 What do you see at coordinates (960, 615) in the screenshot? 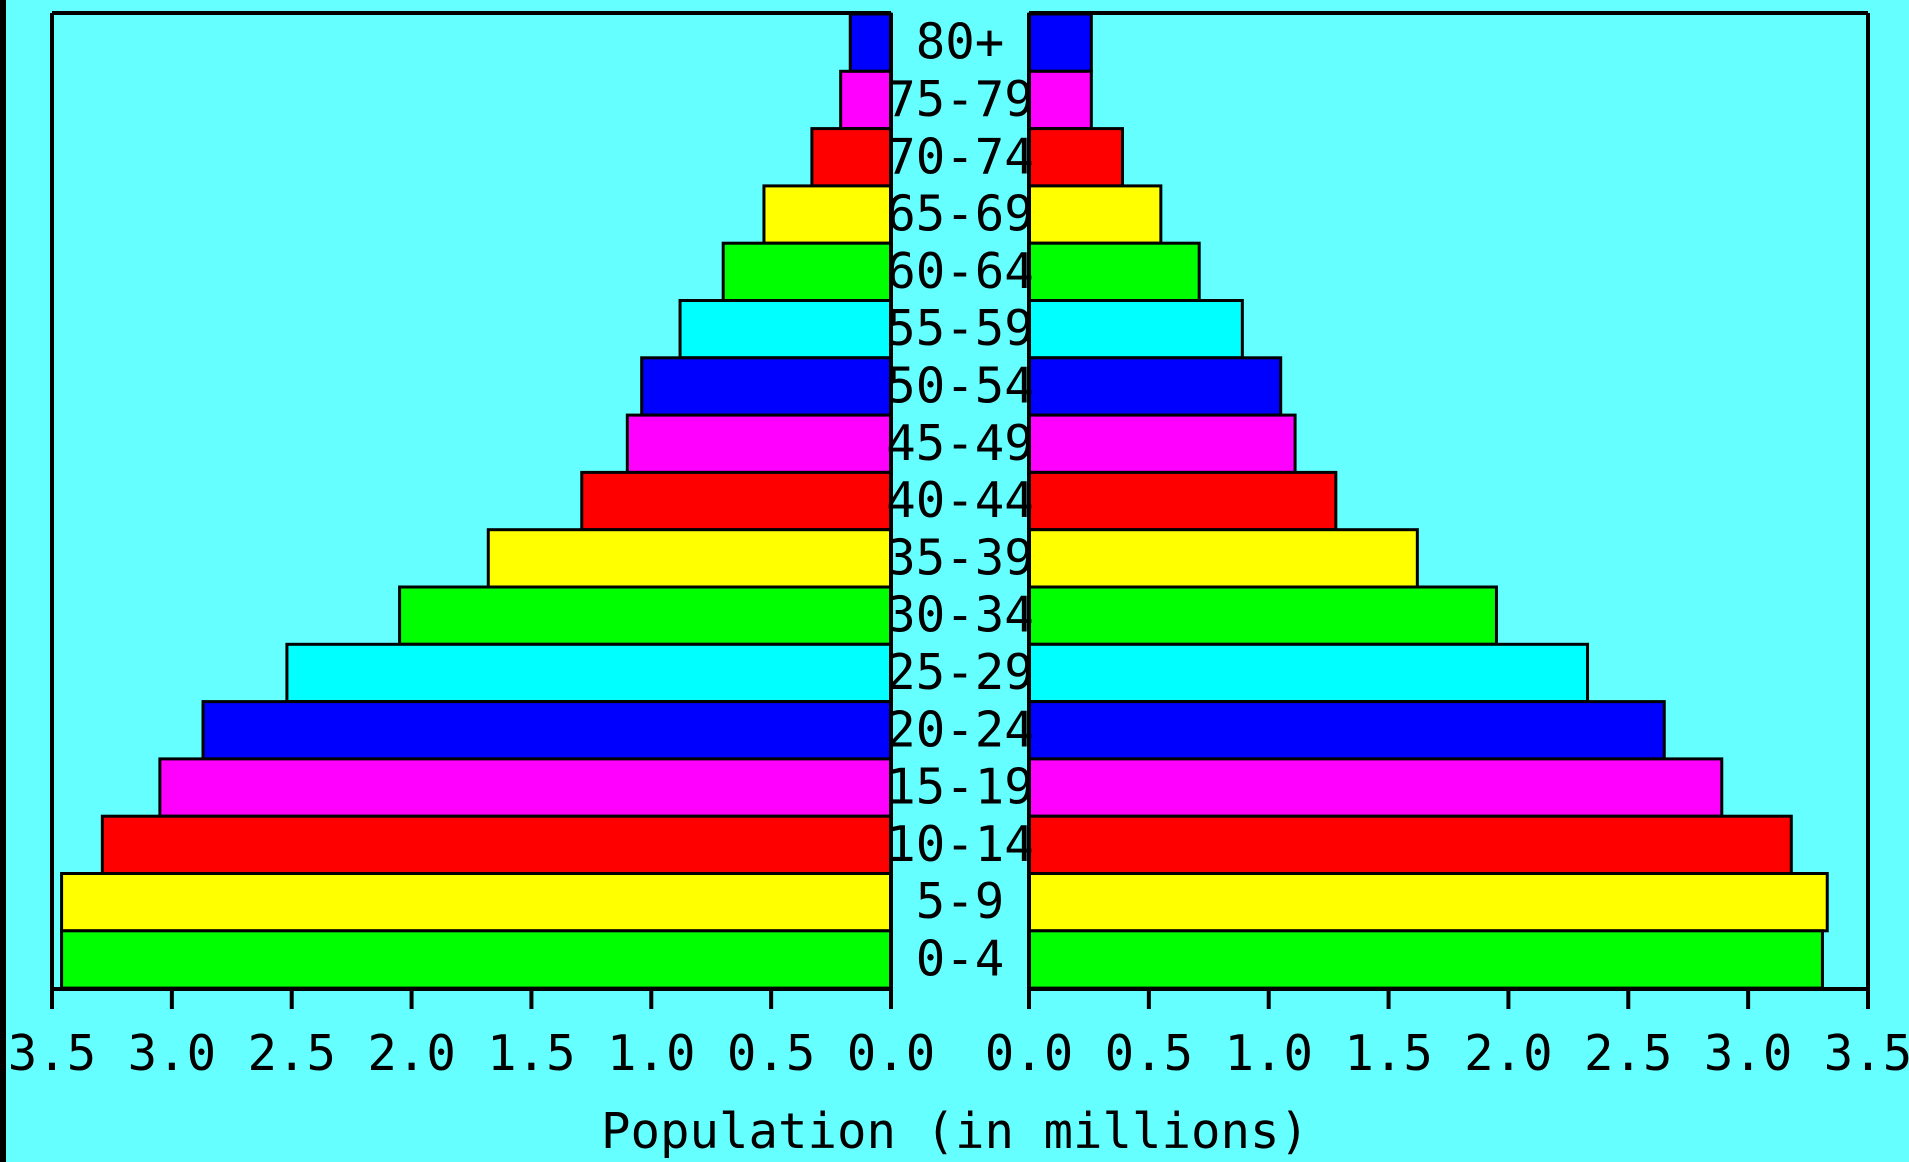
I see `age-label-30-34: 30-34` at bounding box center [960, 615].